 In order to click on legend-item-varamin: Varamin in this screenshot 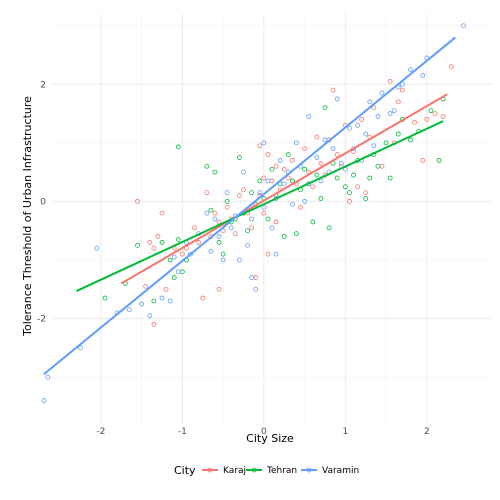, I will do `click(330, 471)`.